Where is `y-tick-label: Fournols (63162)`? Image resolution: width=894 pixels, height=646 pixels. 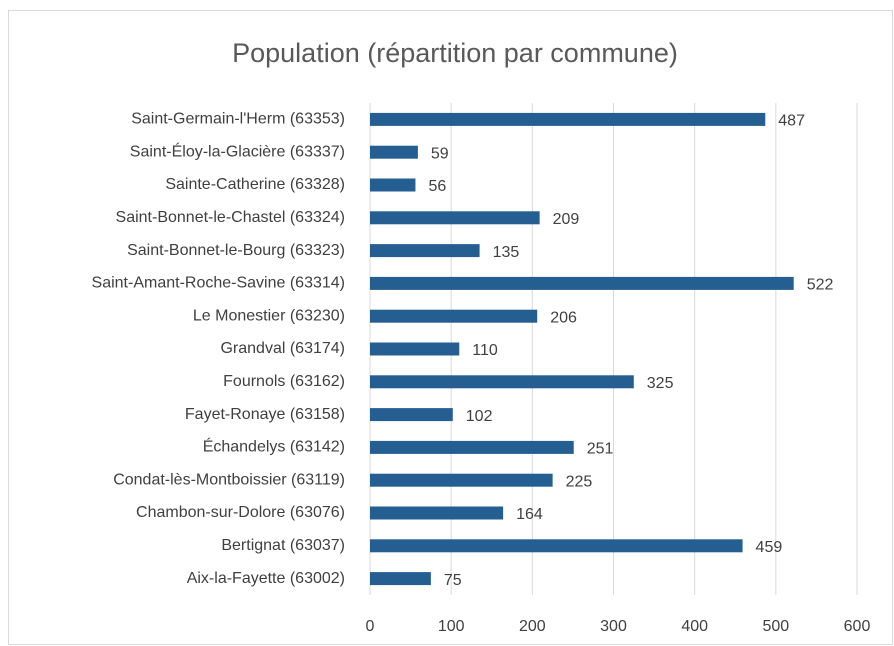
y-tick-label: Fournols (63162) is located at coordinates (284, 381).